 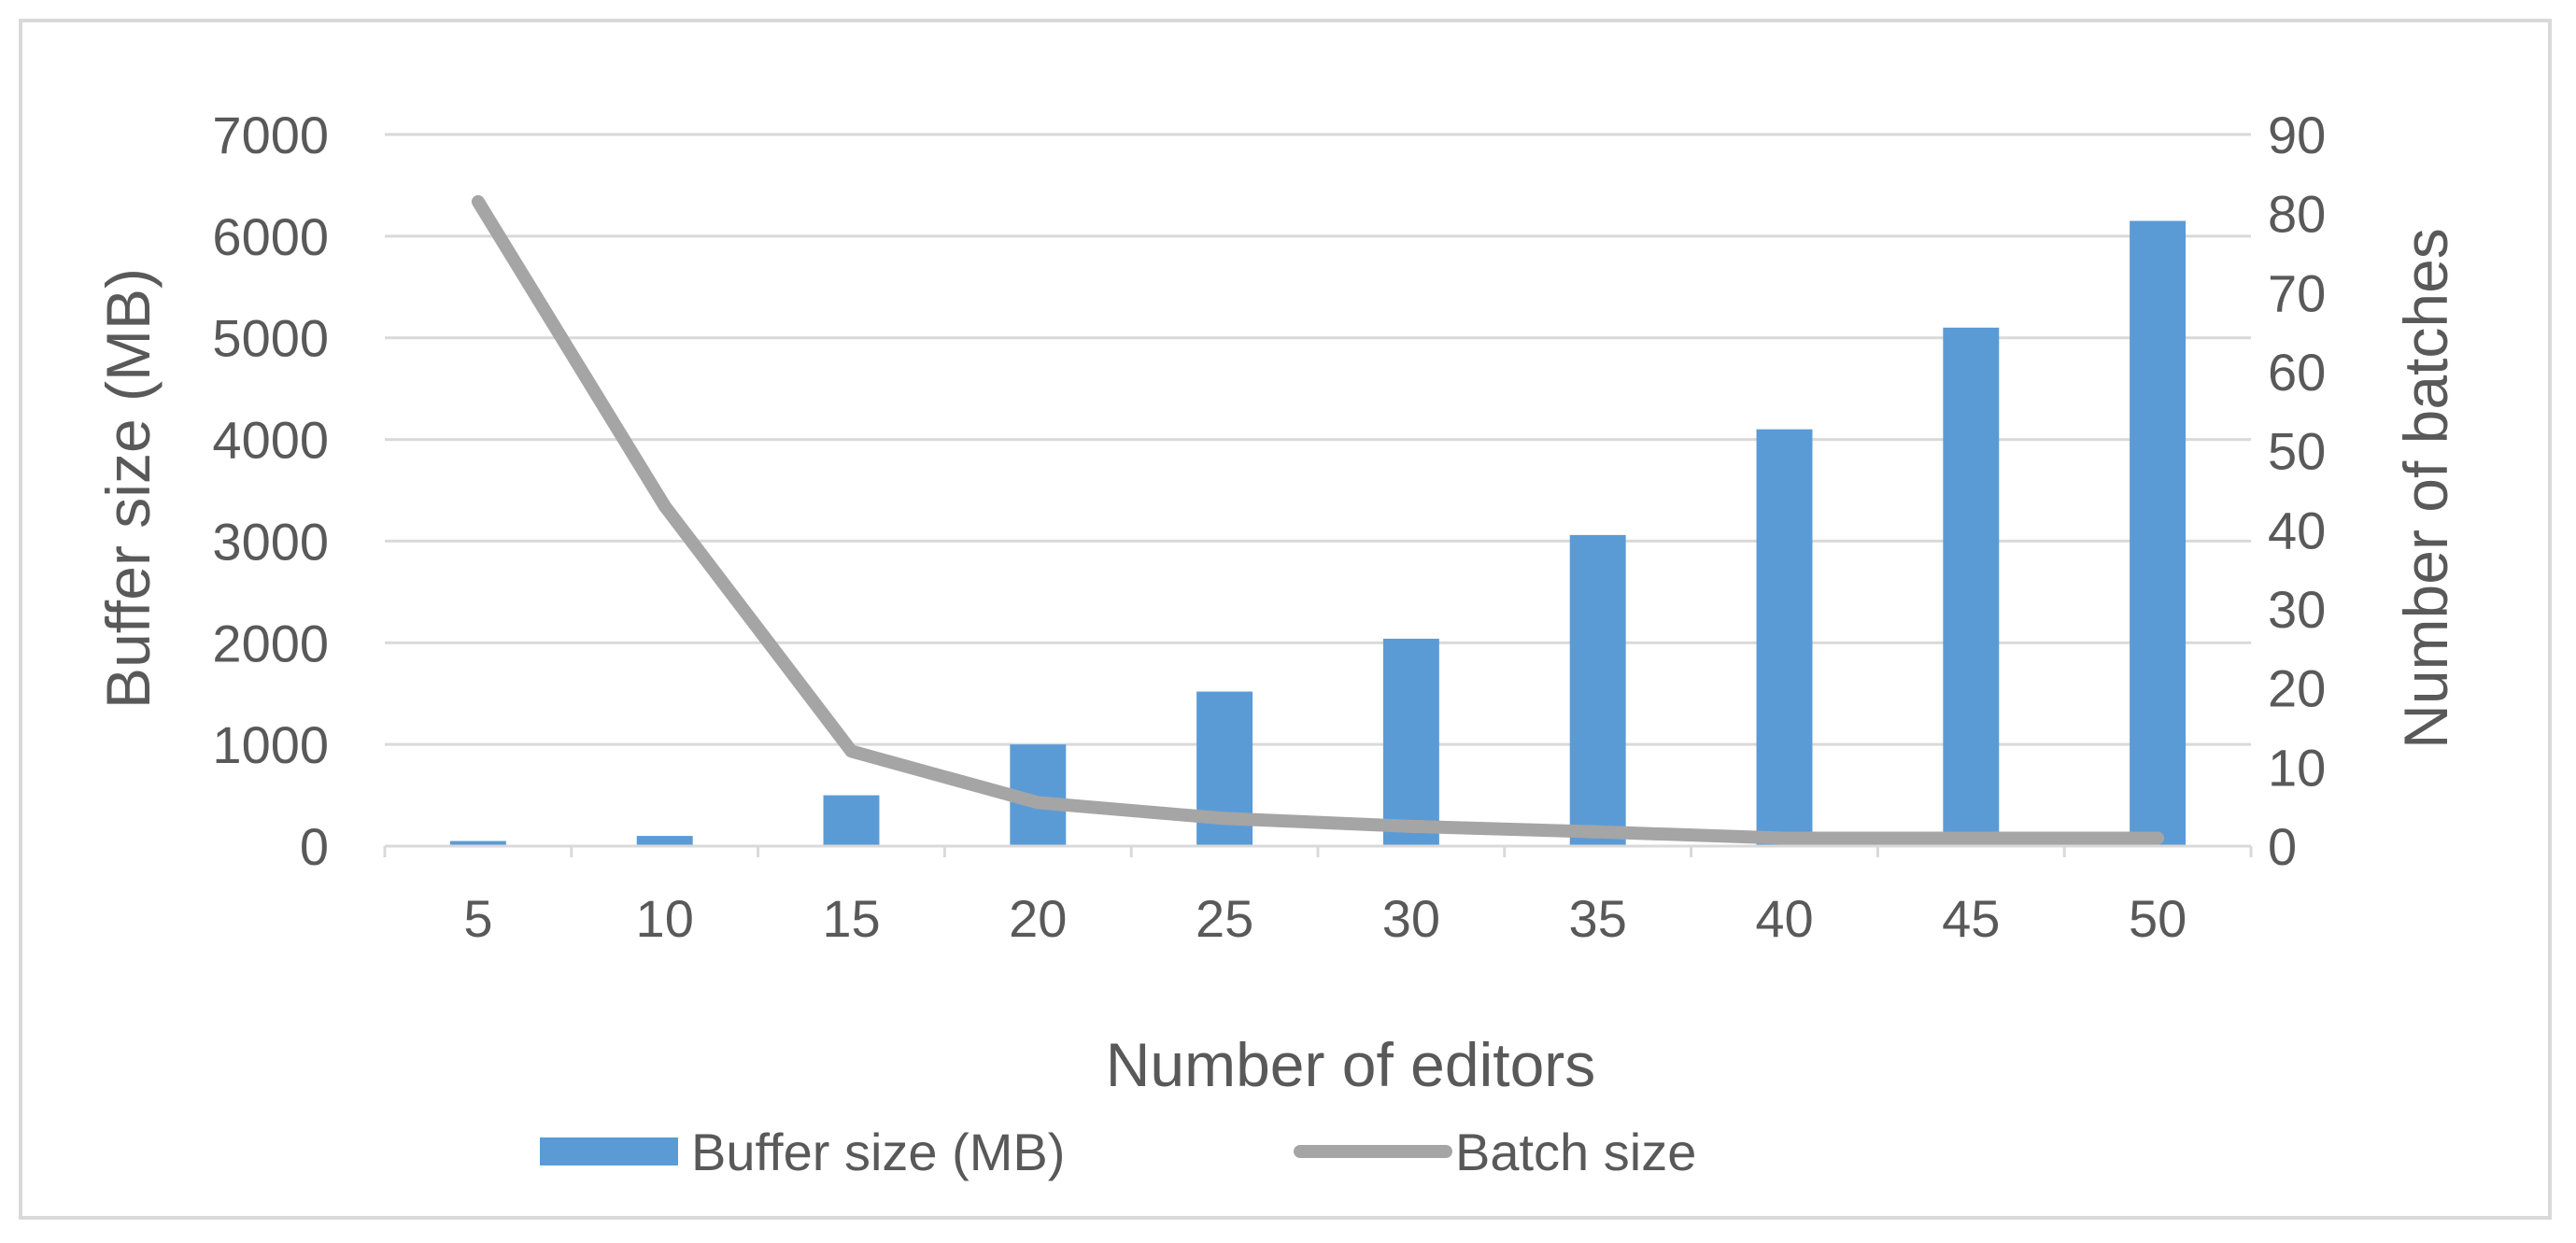 I want to click on y-axis-left-title: Buffer size (MB), so click(x=128, y=488).